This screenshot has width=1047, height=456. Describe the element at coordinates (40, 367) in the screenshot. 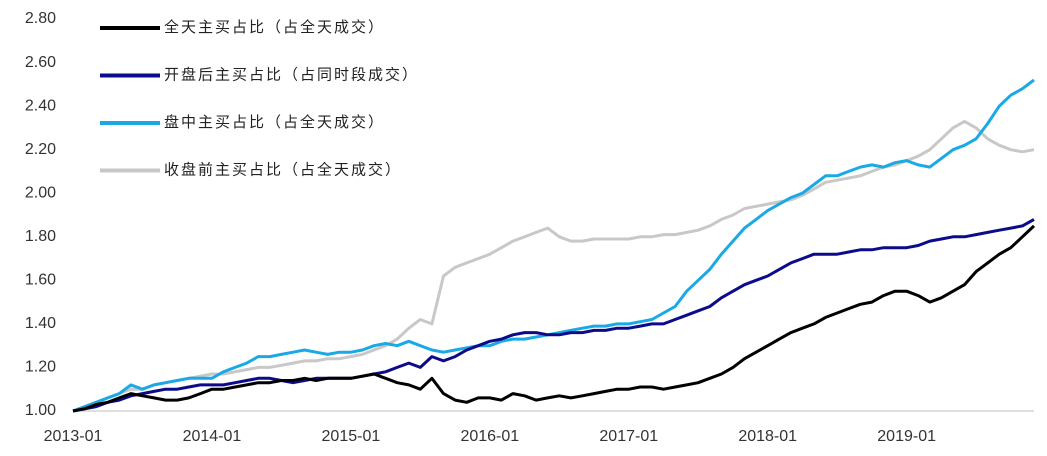

I see `y-tick-label: 1.20` at that location.